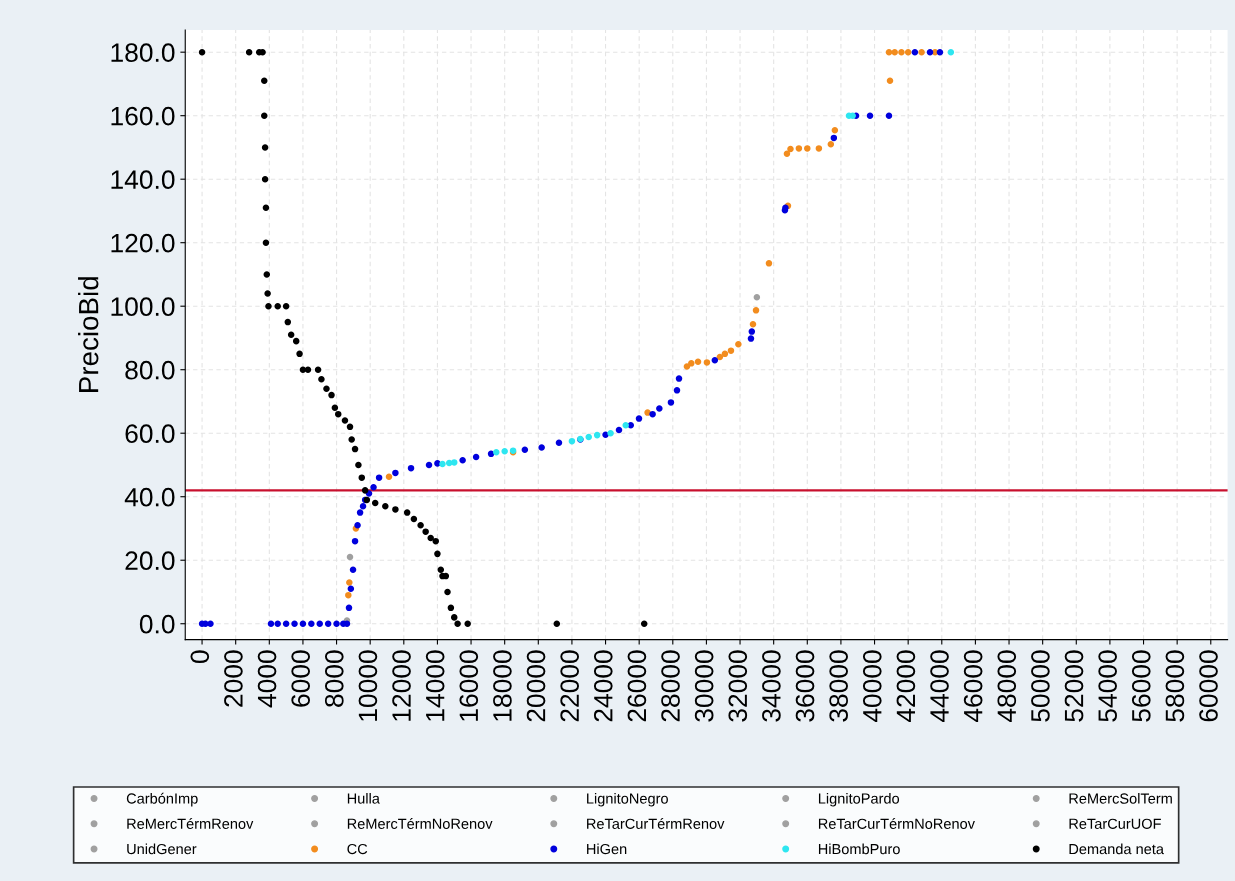 This screenshot has height=881, width=1235. I want to click on legend-label: ReTarCurUOF, so click(1115, 823).